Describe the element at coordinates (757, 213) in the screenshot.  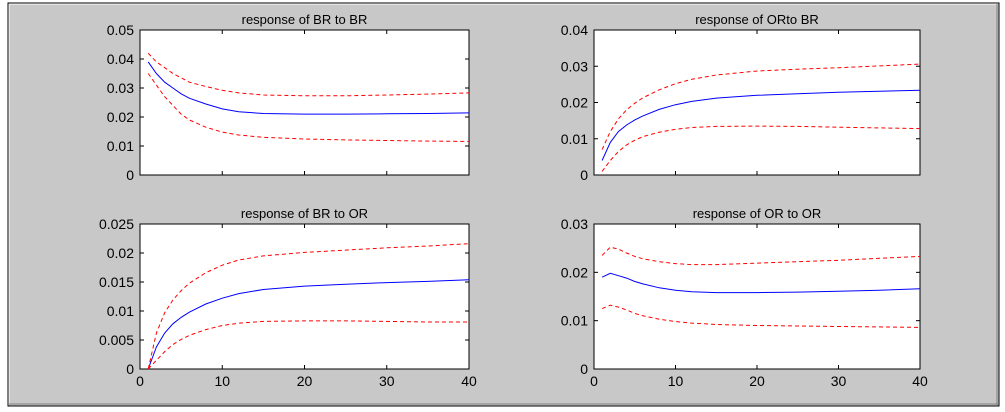
I see `chart-title: response of OR to OR` at that location.